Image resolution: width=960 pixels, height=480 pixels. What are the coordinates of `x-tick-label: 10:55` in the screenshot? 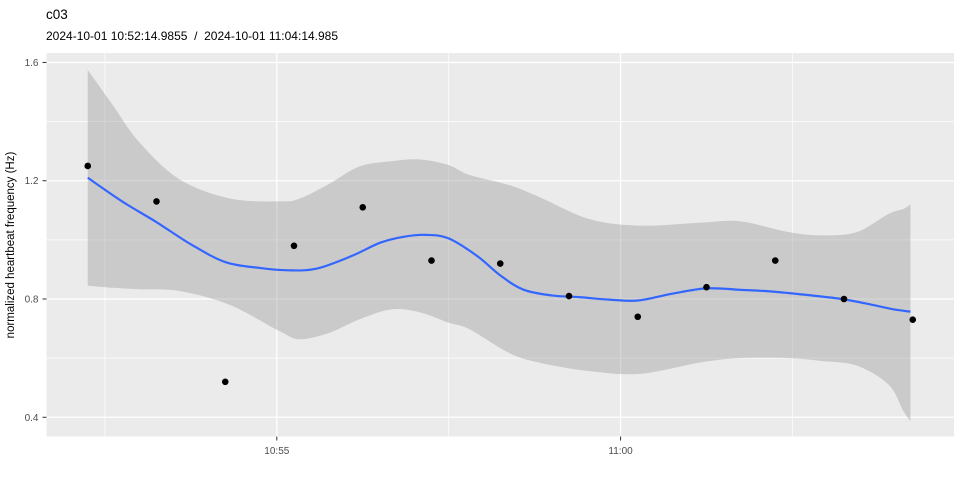 It's located at (276, 451).